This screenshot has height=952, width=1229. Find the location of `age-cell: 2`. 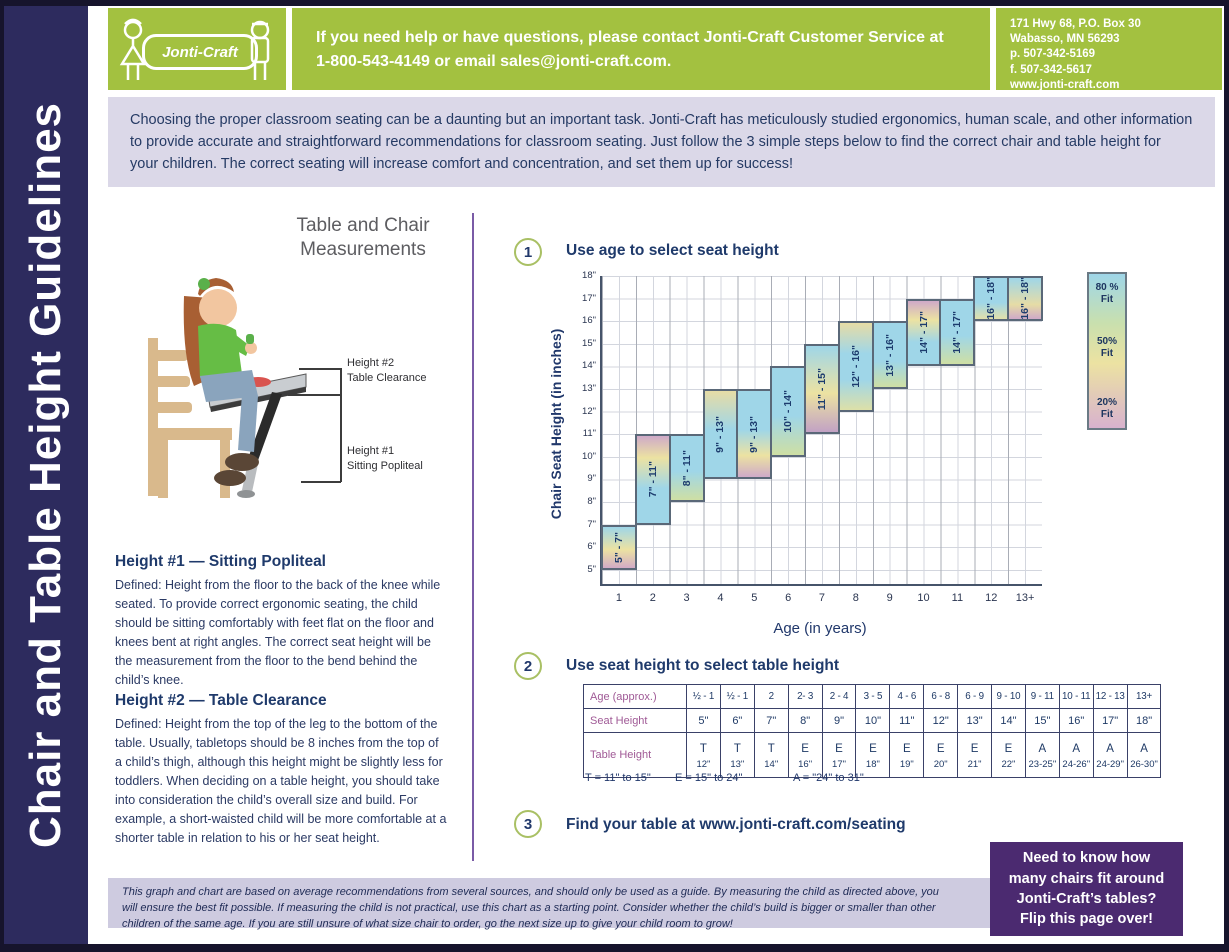

age-cell: 2 is located at coordinates (771, 696).